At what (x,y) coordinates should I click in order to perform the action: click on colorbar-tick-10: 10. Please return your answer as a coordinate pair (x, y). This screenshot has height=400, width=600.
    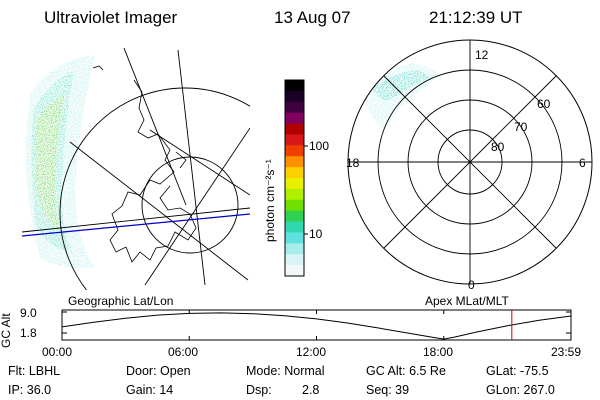
    Looking at the image, I should click on (316, 234).